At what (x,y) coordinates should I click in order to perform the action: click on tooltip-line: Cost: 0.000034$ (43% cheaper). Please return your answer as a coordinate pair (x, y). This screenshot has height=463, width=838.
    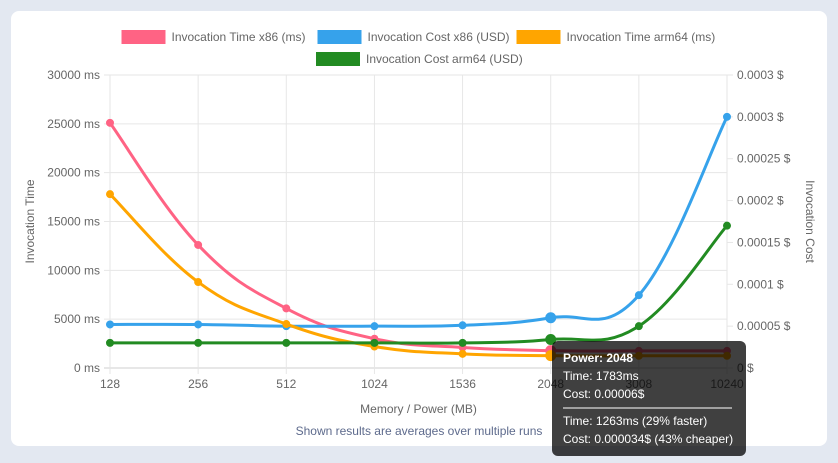
    Looking at the image, I should click on (648, 439).